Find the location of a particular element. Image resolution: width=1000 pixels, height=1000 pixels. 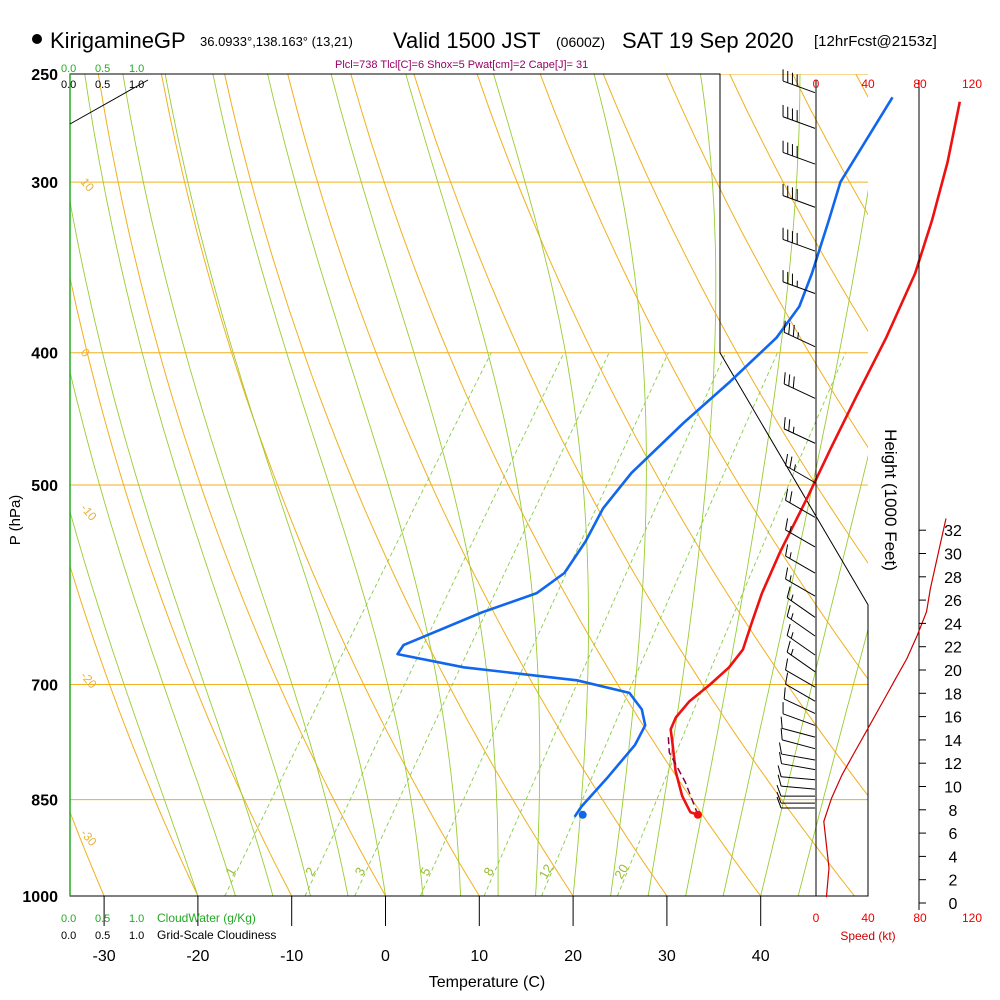

mixing-ratio-label: 3 is located at coordinates (360, 872).